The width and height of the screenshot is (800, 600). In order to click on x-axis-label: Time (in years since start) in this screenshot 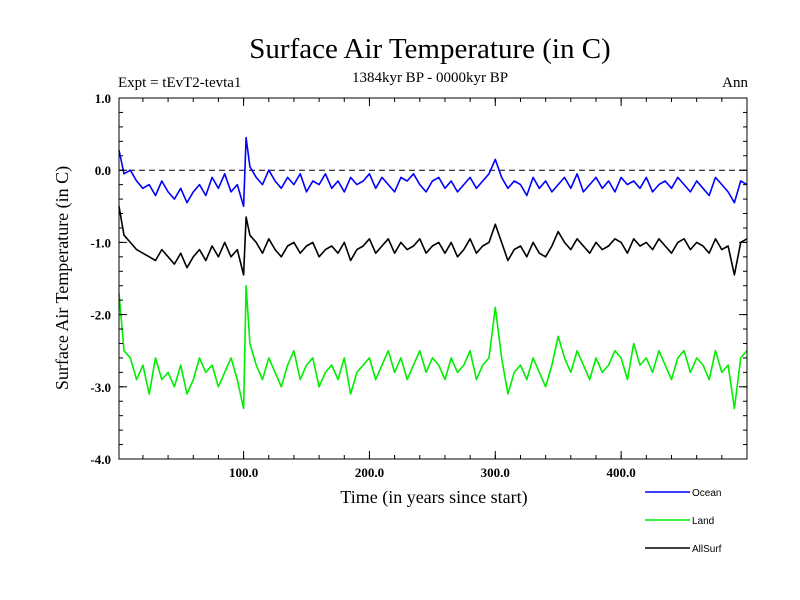, I will do `click(433, 497)`.